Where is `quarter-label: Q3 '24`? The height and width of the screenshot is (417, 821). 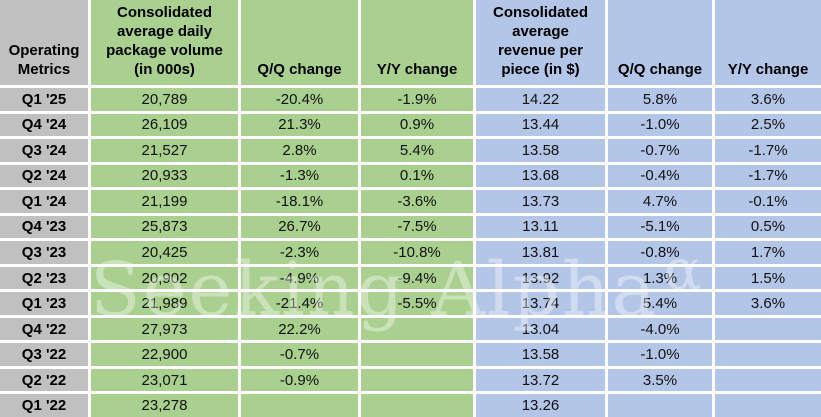 quarter-label: Q3 '24 is located at coordinates (44, 150).